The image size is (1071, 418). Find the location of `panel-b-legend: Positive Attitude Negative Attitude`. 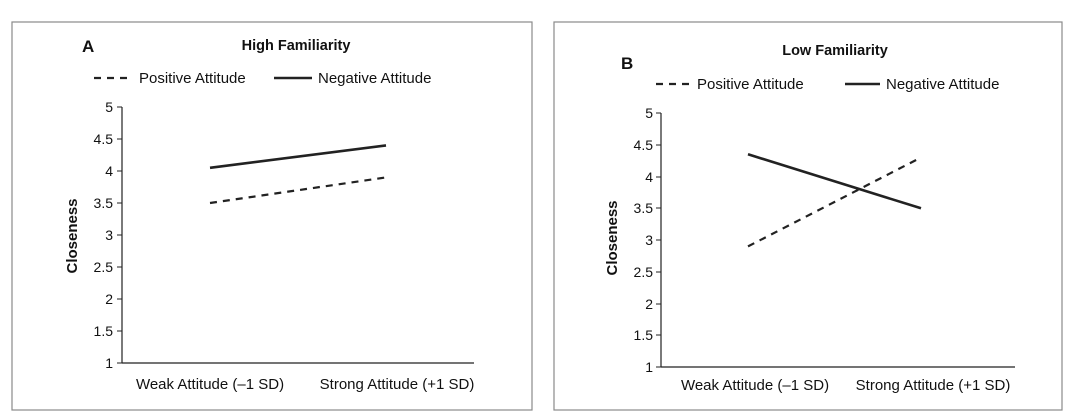

panel-b-legend: Positive Attitude Negative Attitude is located at coordinates (827, 84).